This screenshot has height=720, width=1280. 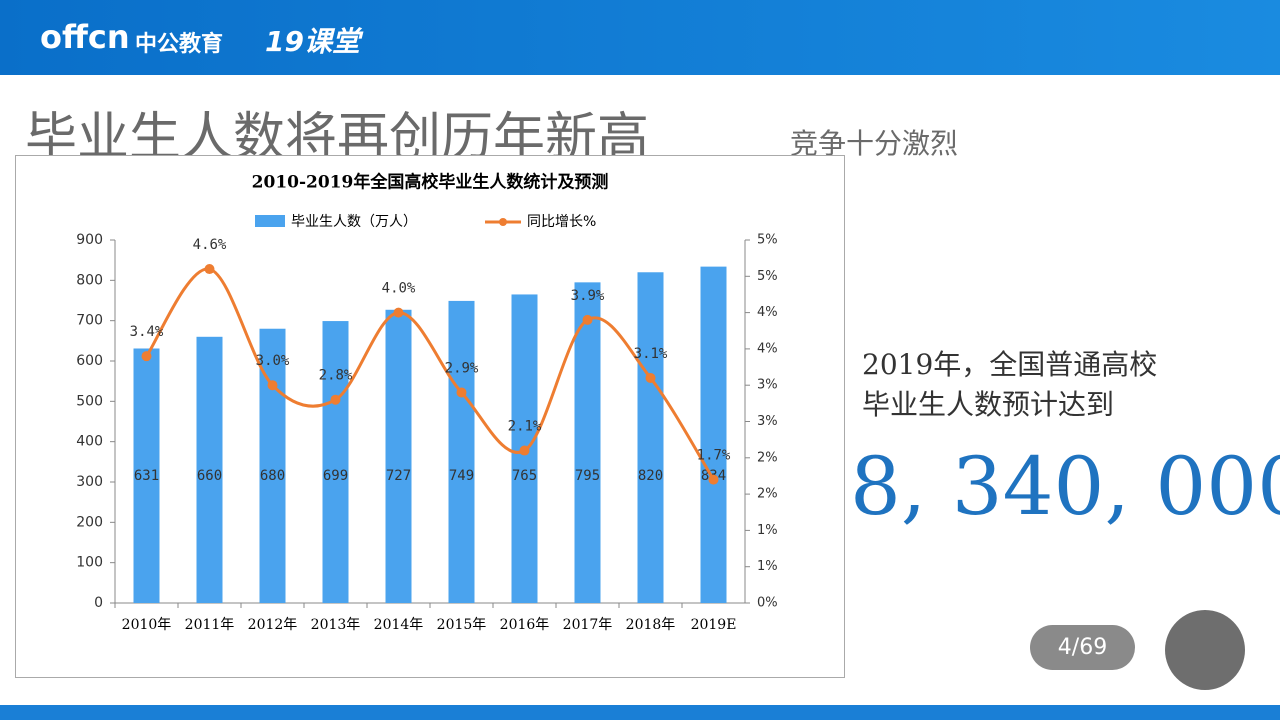 I want to click on x-tick-label: 2012年, so click(x=273, y=625).